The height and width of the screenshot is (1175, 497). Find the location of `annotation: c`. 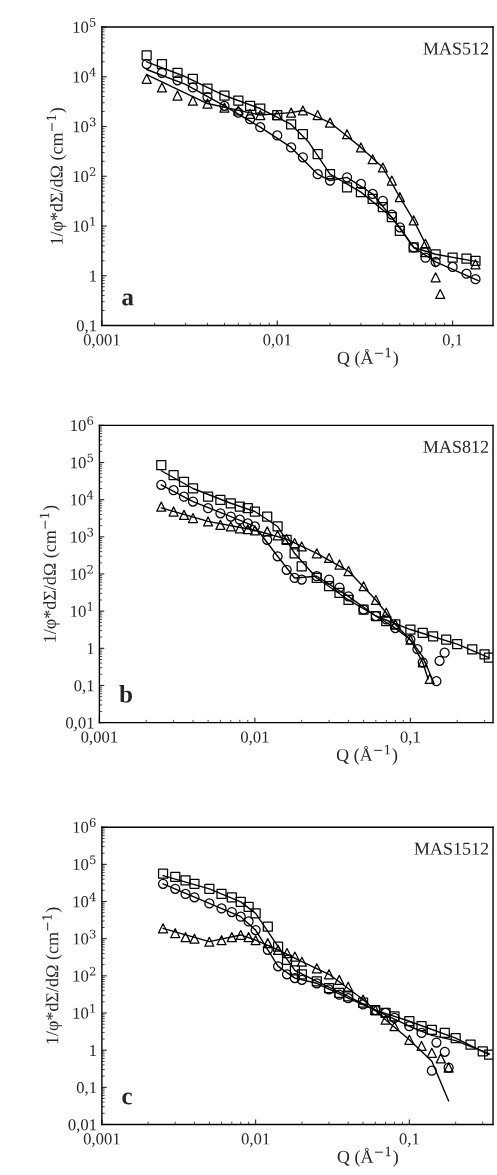

annotation: c is located at coordinates (127, 1098).